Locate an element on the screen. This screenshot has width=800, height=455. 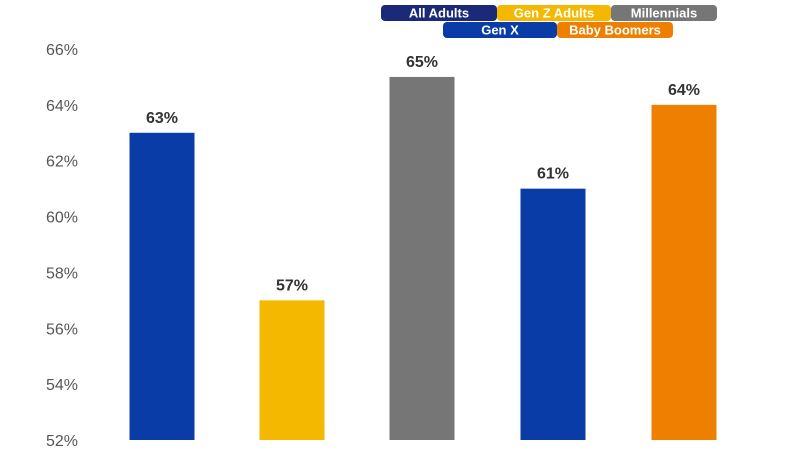
legend-label: Gen Z Adults is located at coordinates (554, 13).